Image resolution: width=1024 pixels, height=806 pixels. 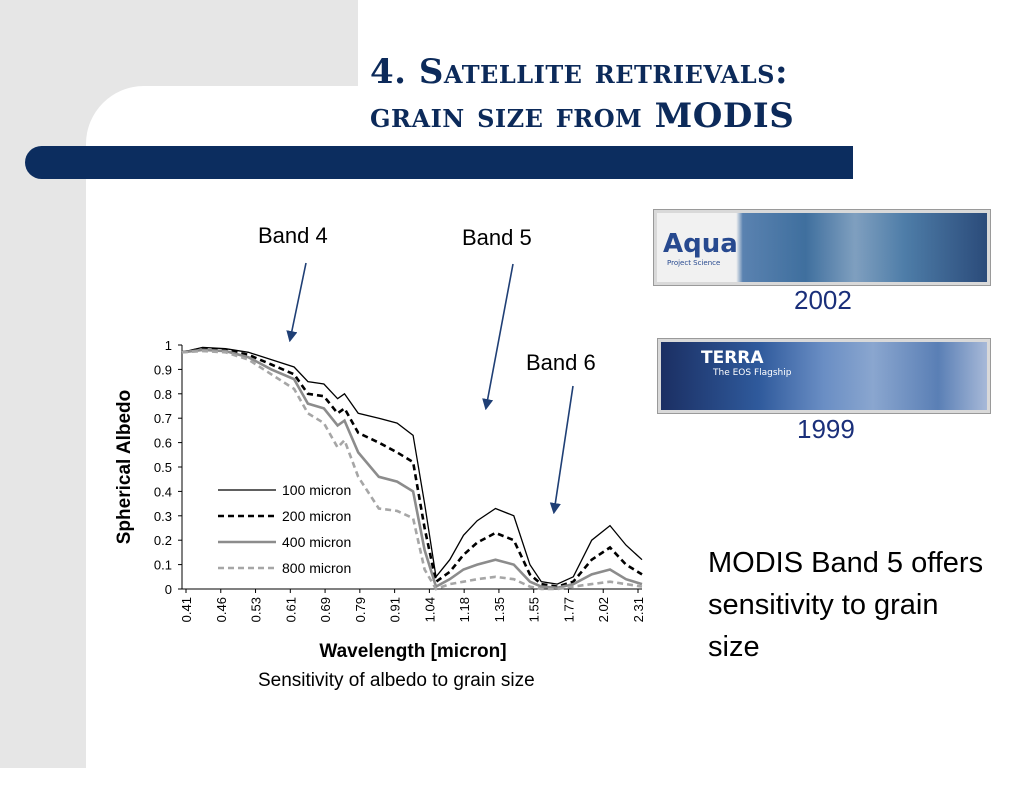 What do you see at coordinates (316, 568) in the screenshot?
I see `legend-label-3: 800 micron` at bounding box center [316, 568].